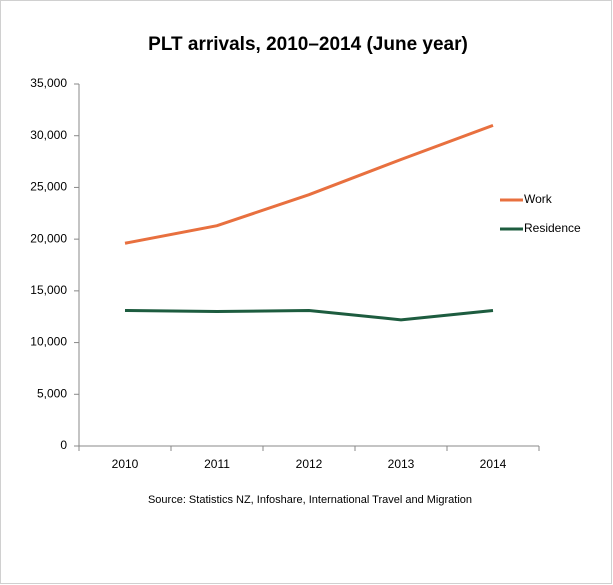 The height and width of the screenshot is (585, 613). What do you see at coordinates (309, 464) in the screenshot?
I see `x-tick-label: 2012` at bounding box center [309, 464].